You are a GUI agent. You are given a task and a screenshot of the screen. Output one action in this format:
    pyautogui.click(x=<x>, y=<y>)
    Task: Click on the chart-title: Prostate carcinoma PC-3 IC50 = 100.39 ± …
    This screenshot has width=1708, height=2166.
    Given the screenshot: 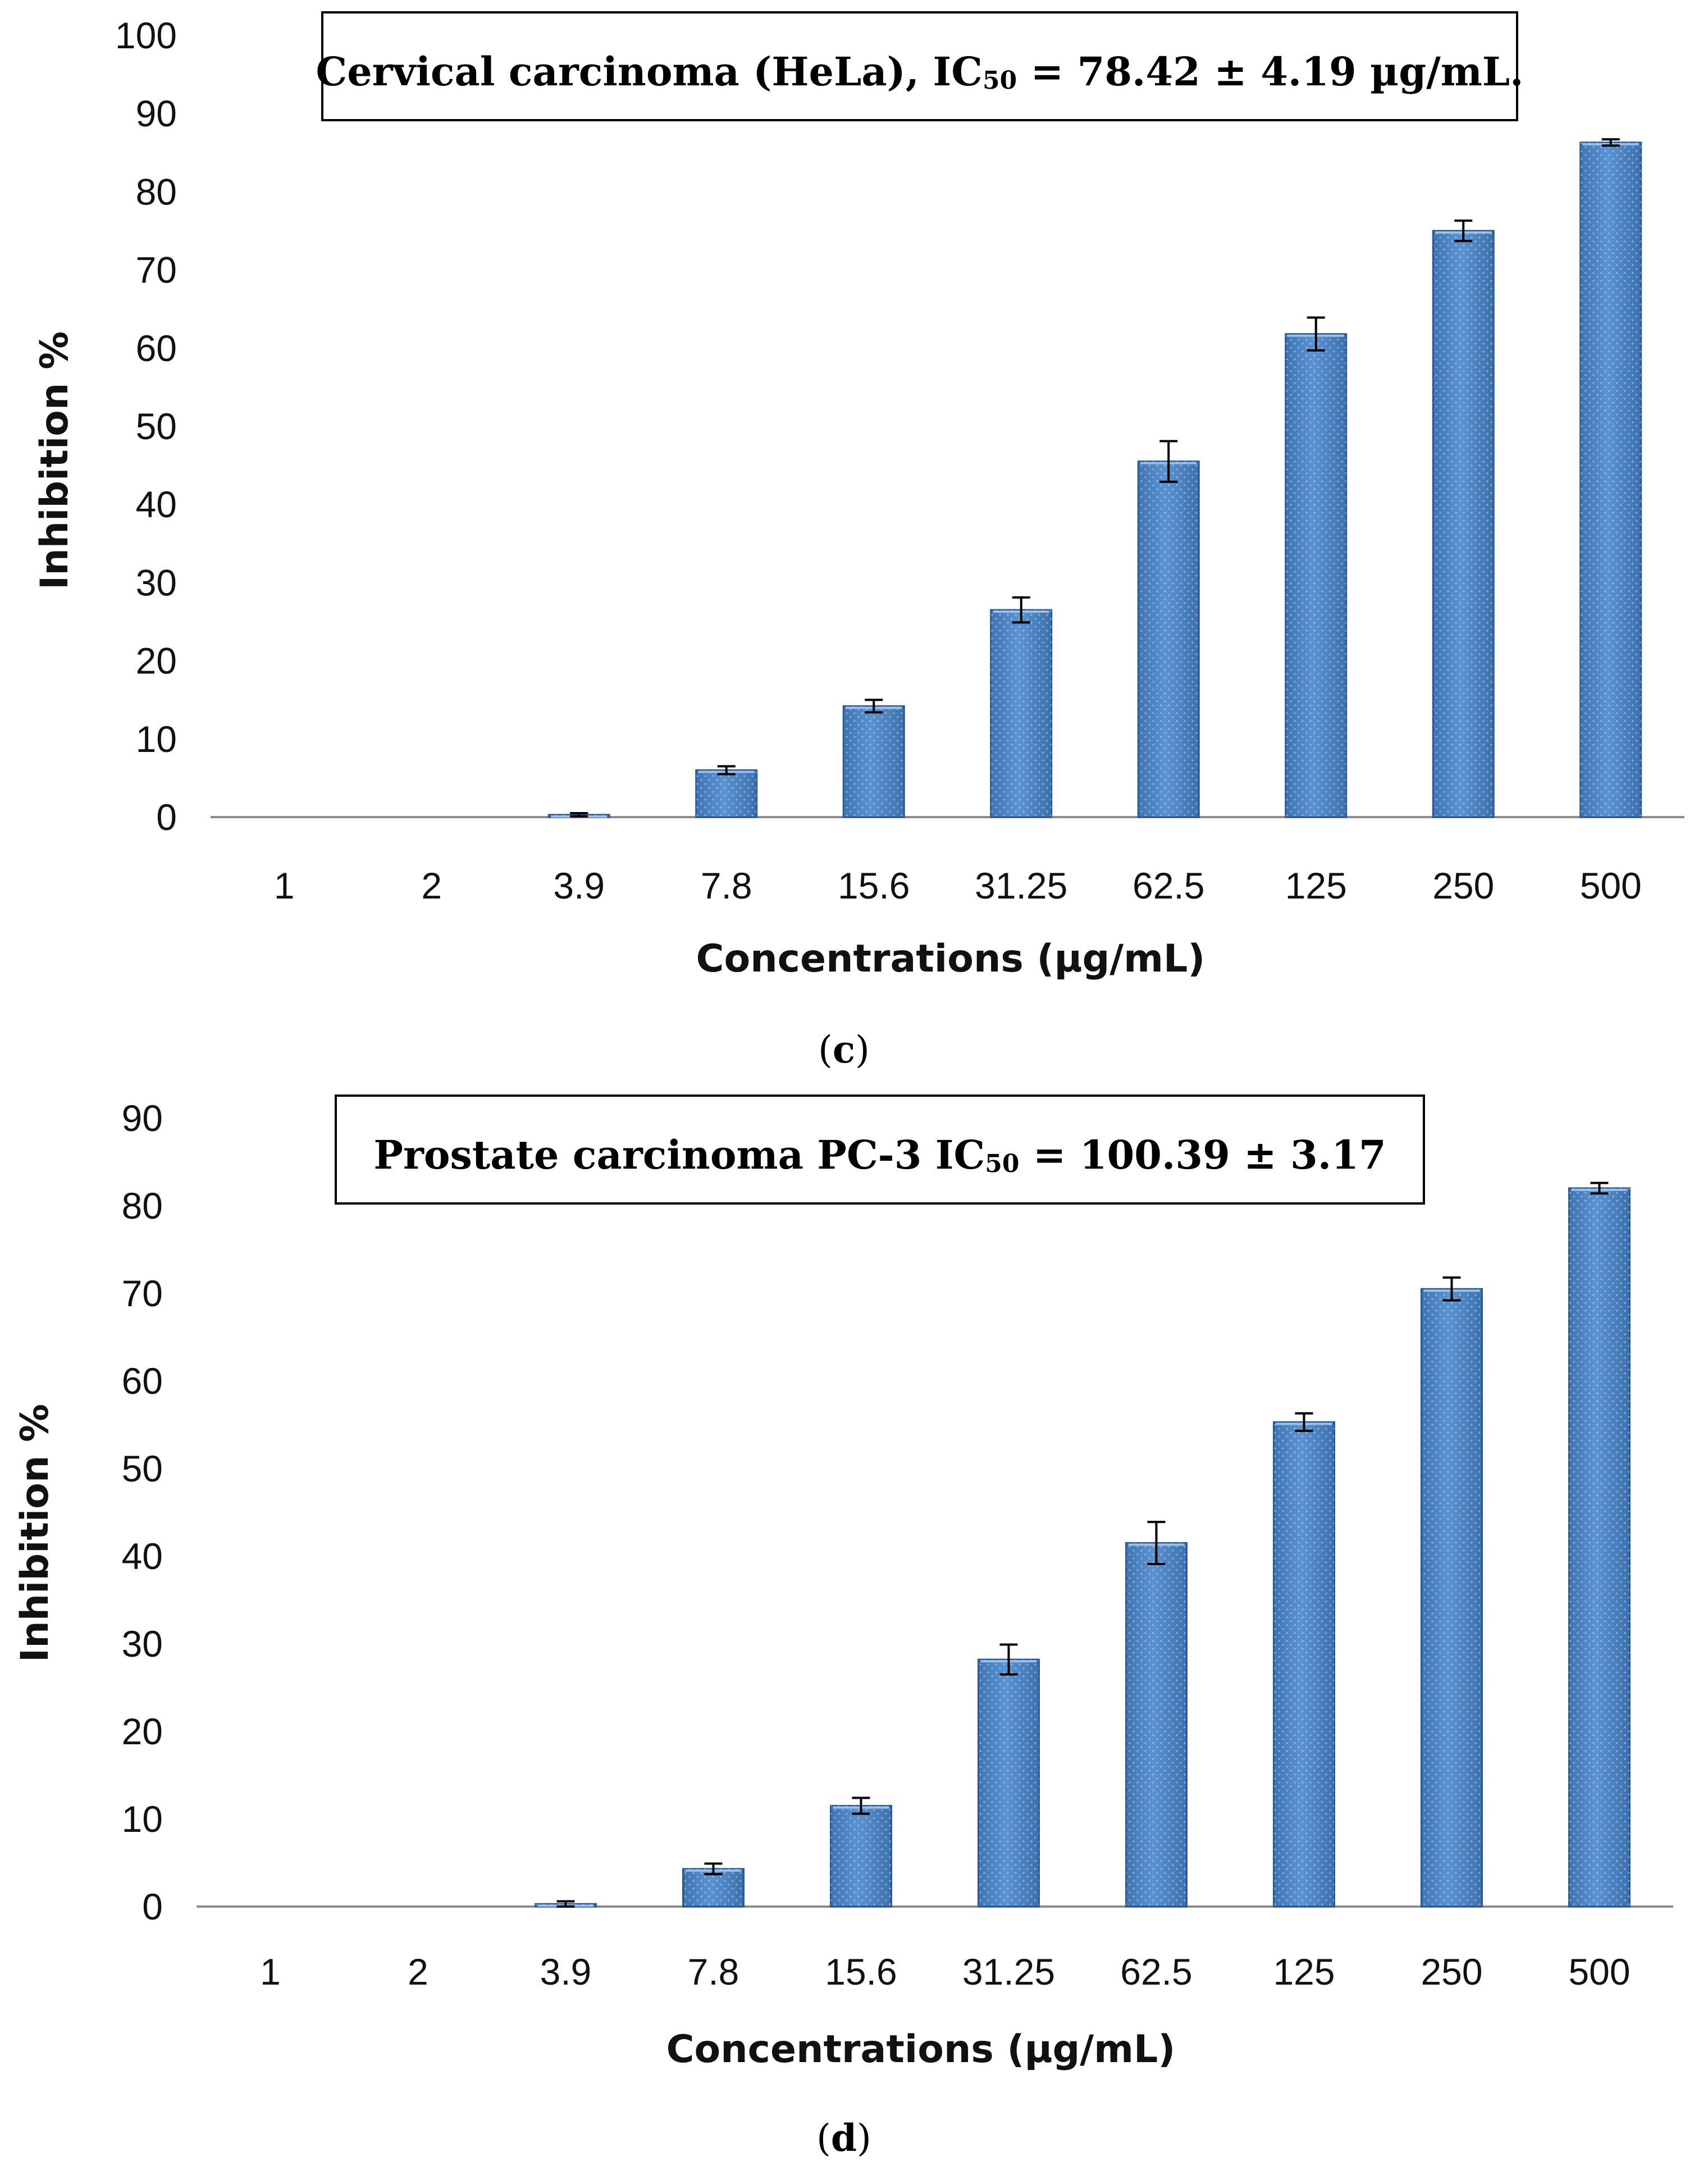 What is the action you would take?
    pyautogui.click(x=880, y=1155)
    